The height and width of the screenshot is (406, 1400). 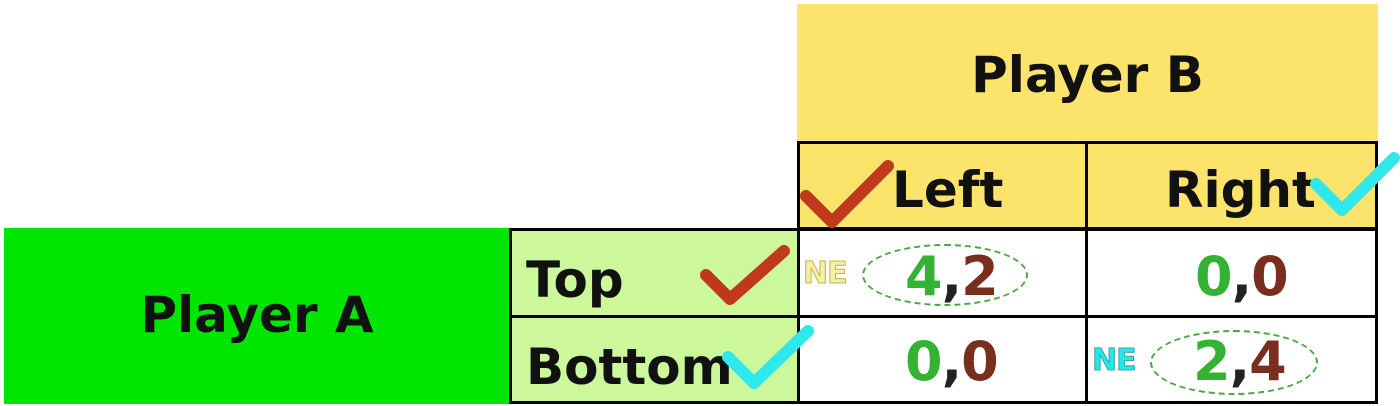 I want to click on player-a-label: Player A, so click(x=257, y=315).